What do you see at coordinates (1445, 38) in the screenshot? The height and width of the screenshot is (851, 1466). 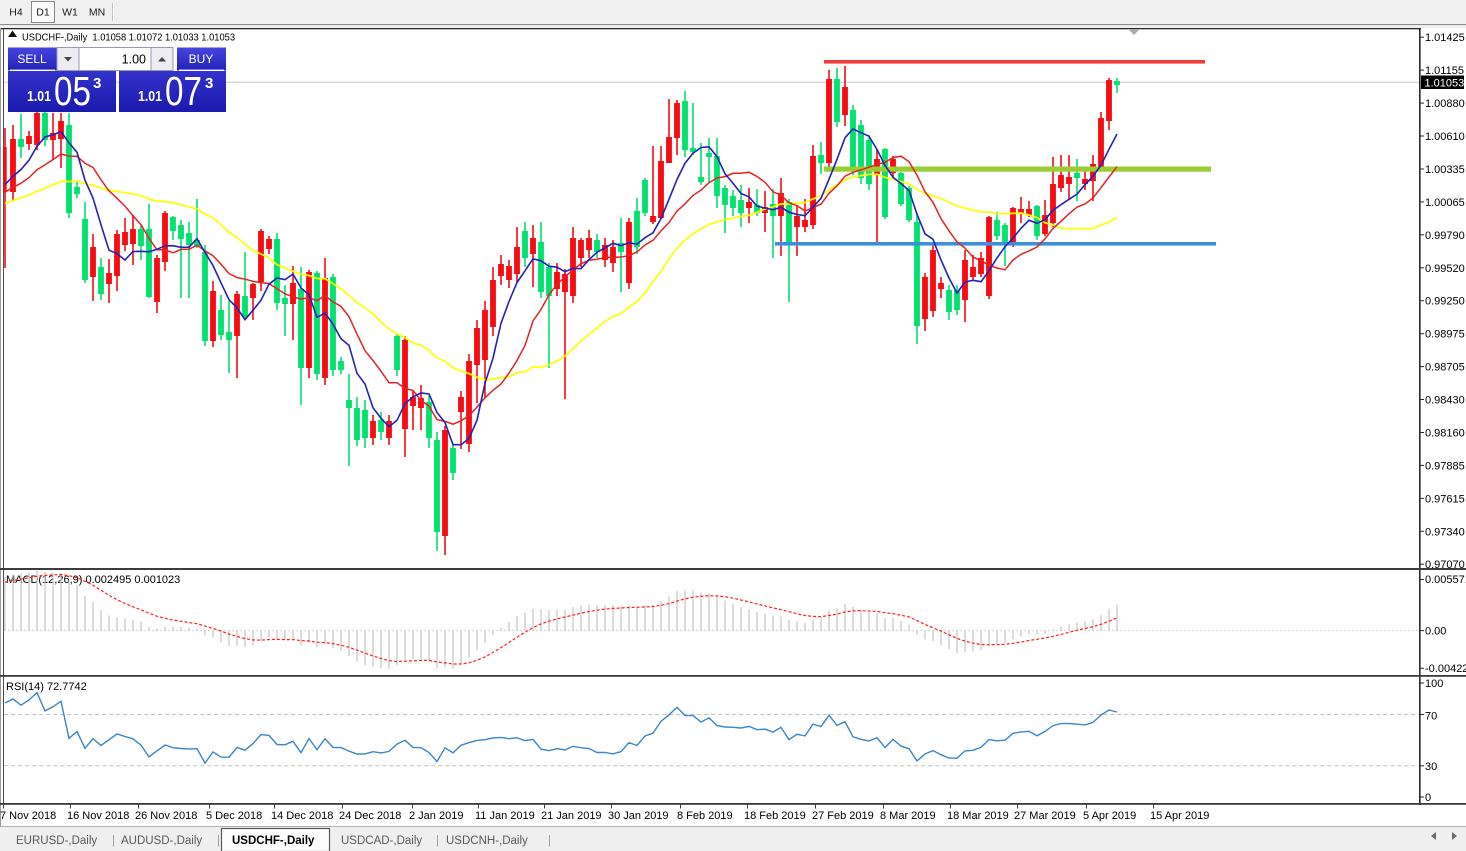 I see `svg-text: 1.01425` at bounding box center [1445, 38].